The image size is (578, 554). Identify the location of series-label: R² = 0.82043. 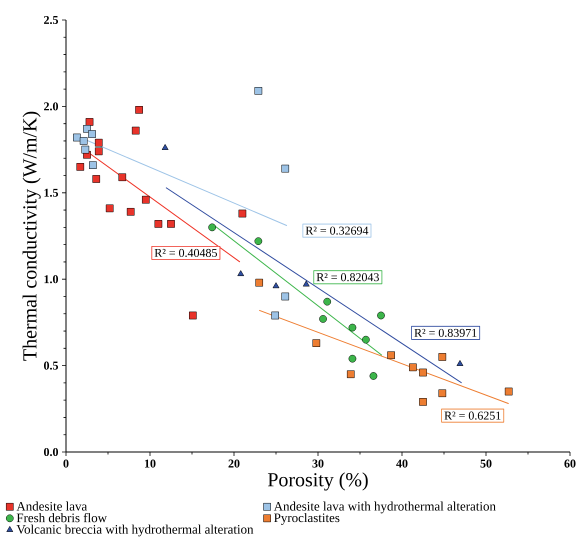
(347, 277).